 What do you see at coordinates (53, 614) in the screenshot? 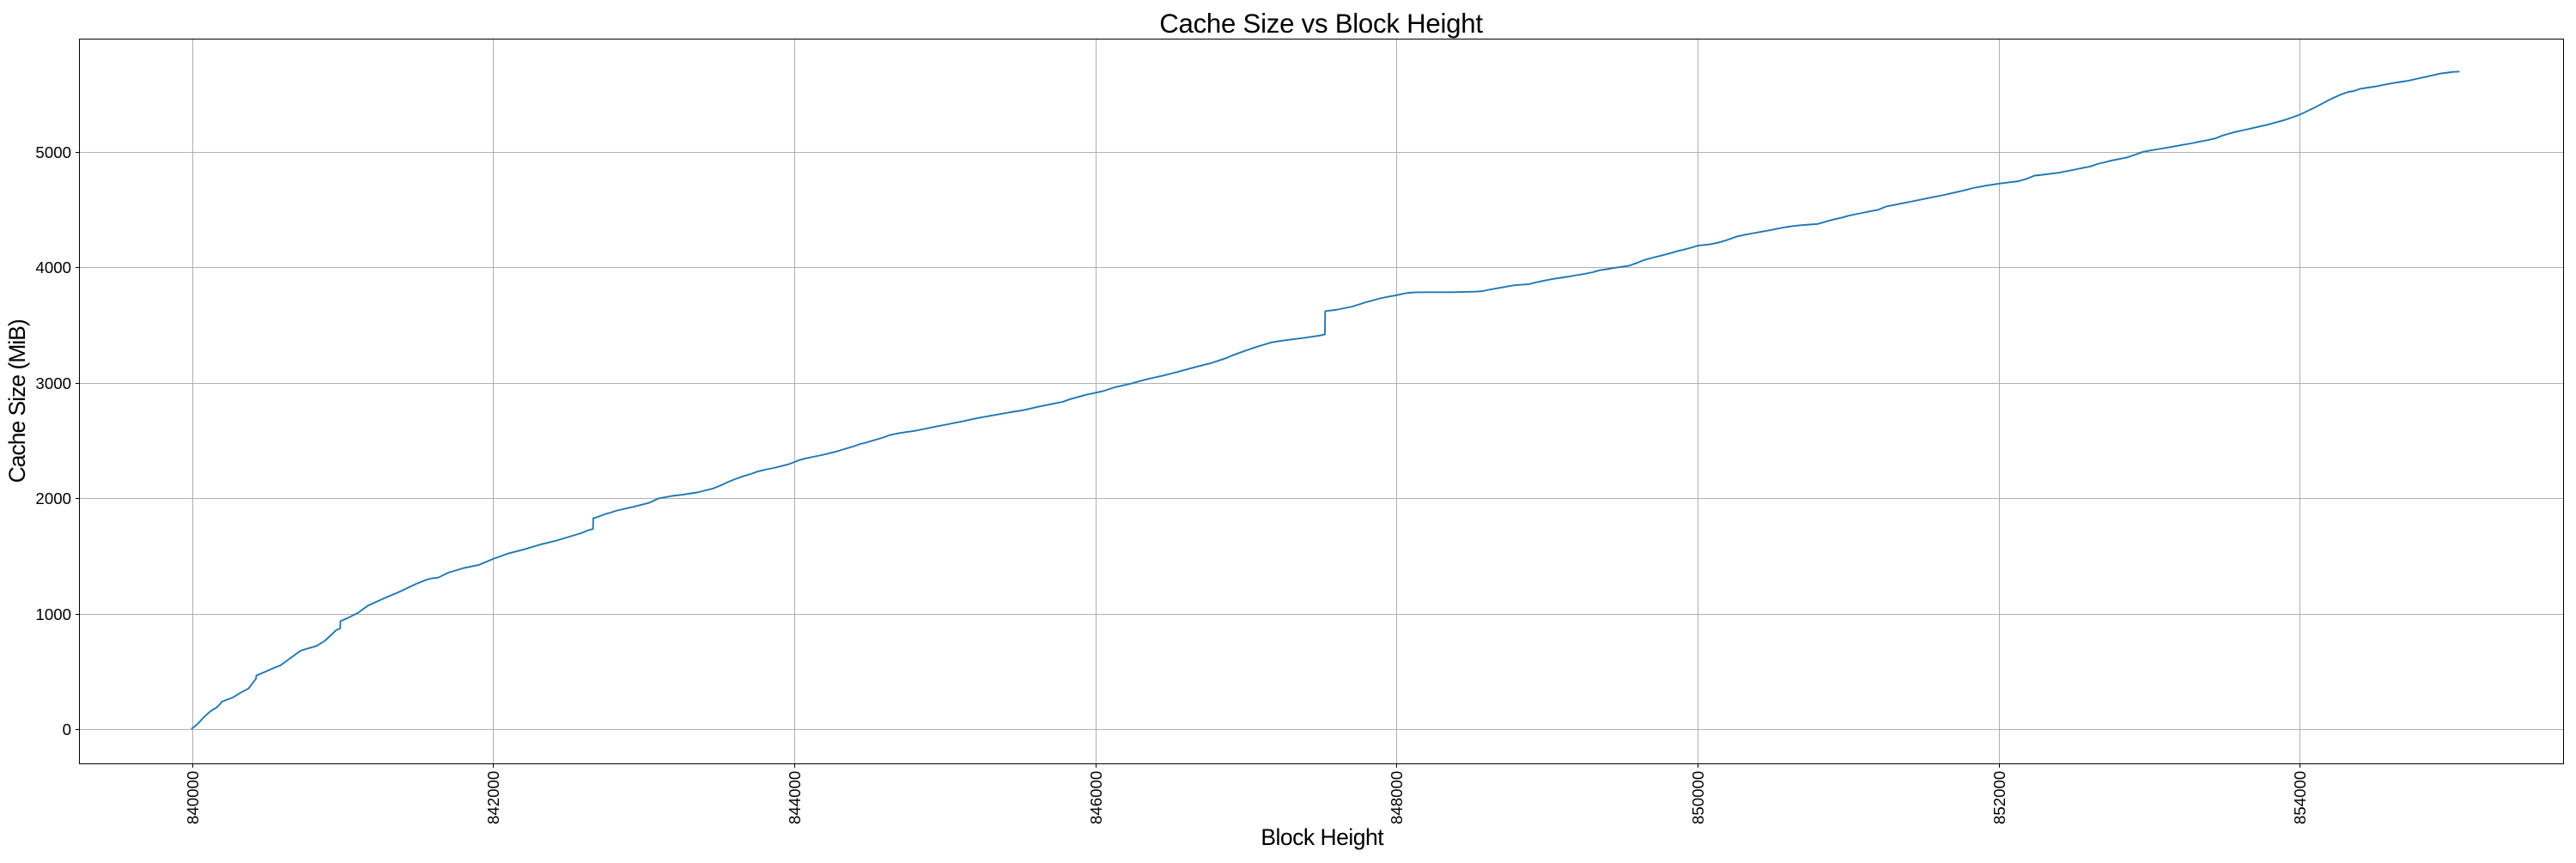
I see `svg-text: 1000` at bounding box center [53, 614].